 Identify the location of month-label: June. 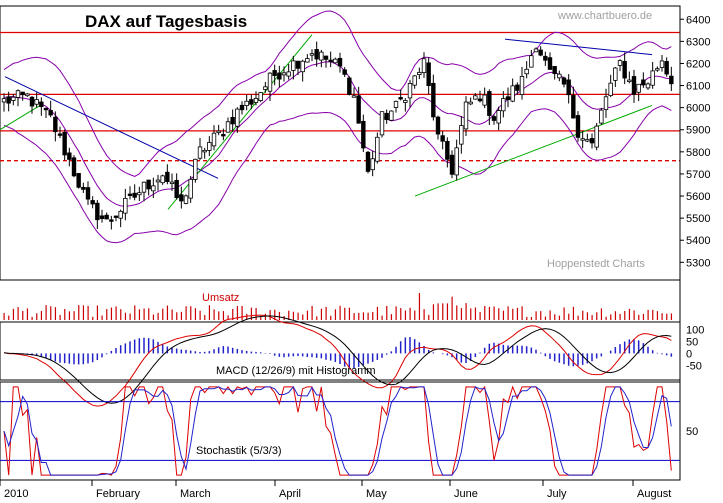
(466, 494).